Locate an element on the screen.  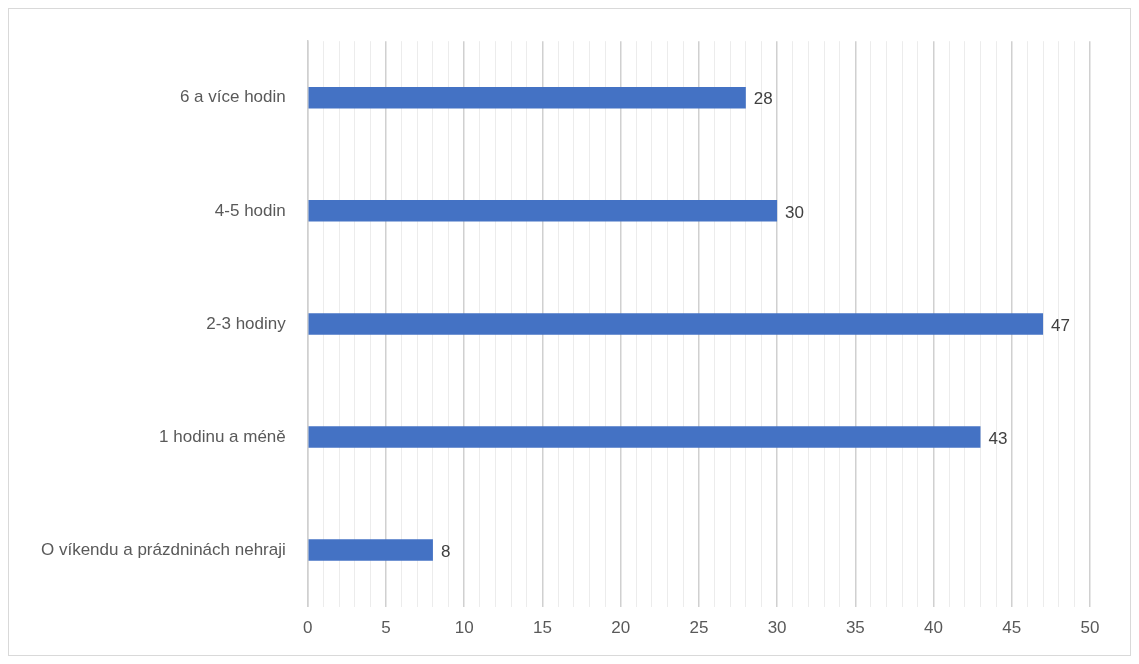
x-tick-label: 45 is located at coordinates (1012, 628).